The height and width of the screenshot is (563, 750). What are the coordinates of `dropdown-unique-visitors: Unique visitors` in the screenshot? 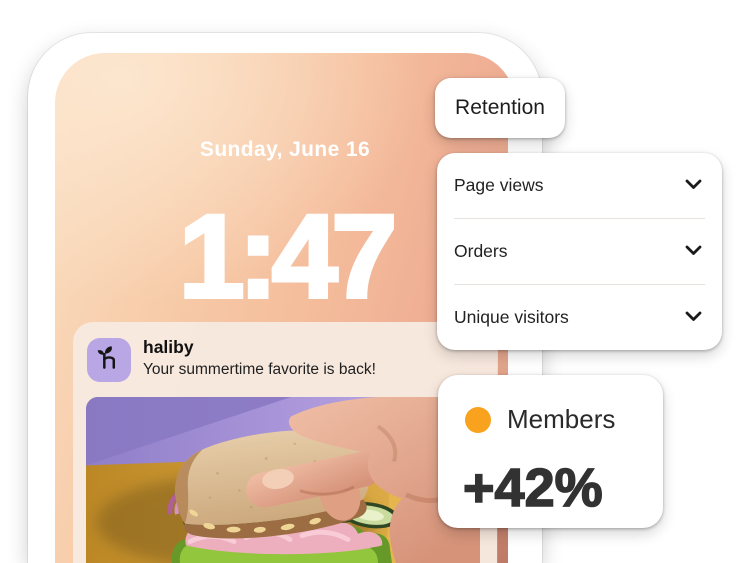 It's located at (579, 317).